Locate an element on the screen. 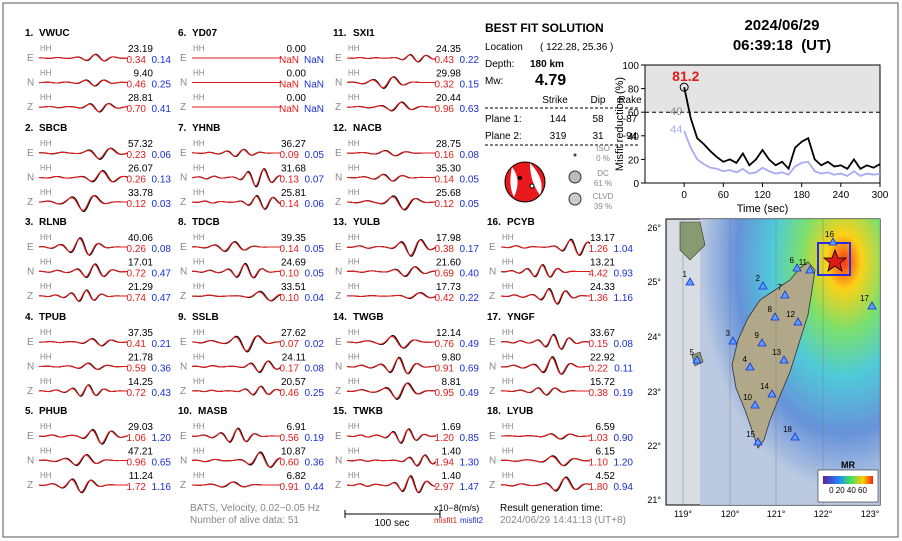 The width and height of the screenshot is (902, 541). misfit1: 1.20 is located at coordinates (445, 438).